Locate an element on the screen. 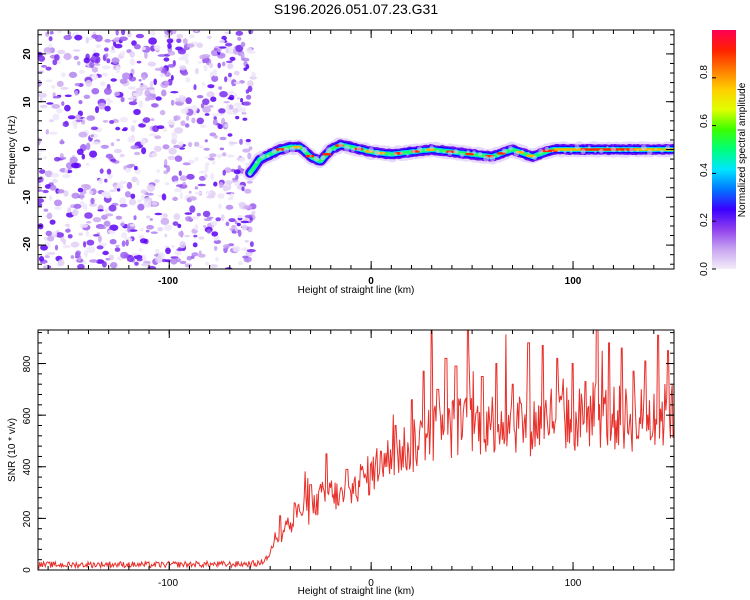 The height and width of the screenshot is (600, 750). top-y-tick-label: 10 is located at coordinates (27, 102).